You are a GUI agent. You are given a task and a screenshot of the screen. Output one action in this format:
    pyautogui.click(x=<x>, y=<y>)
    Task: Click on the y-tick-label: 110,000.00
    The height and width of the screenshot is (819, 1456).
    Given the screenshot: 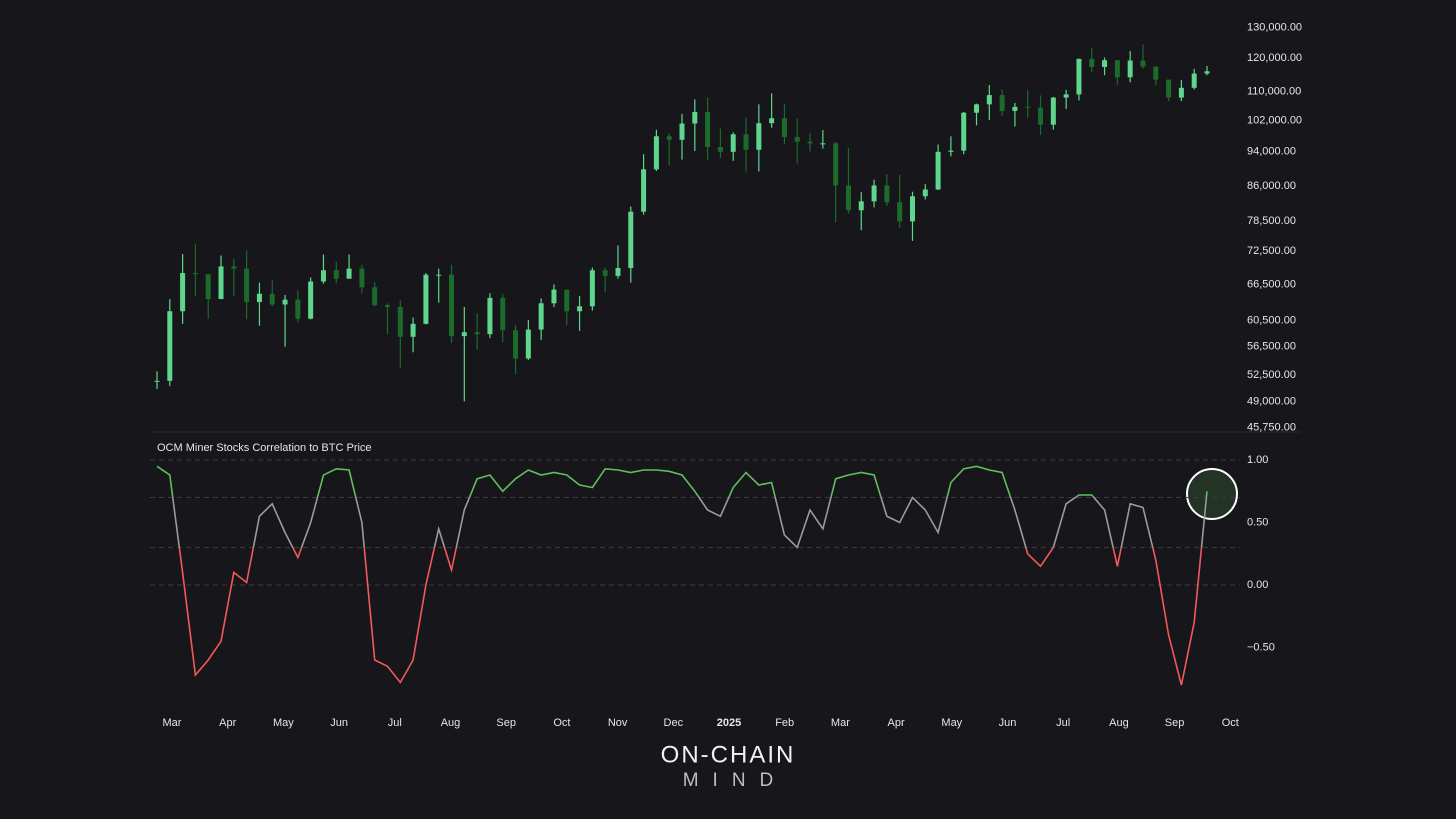 What is the action you would take?
    pyautogui.click(x=1274, y=92)
    